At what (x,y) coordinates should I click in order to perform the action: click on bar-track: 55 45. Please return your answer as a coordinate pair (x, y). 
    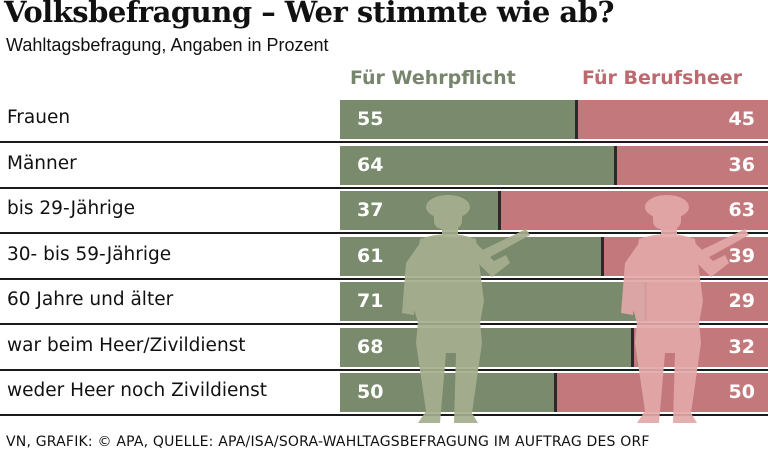
    Looking at the image, I should click on (554, 119).